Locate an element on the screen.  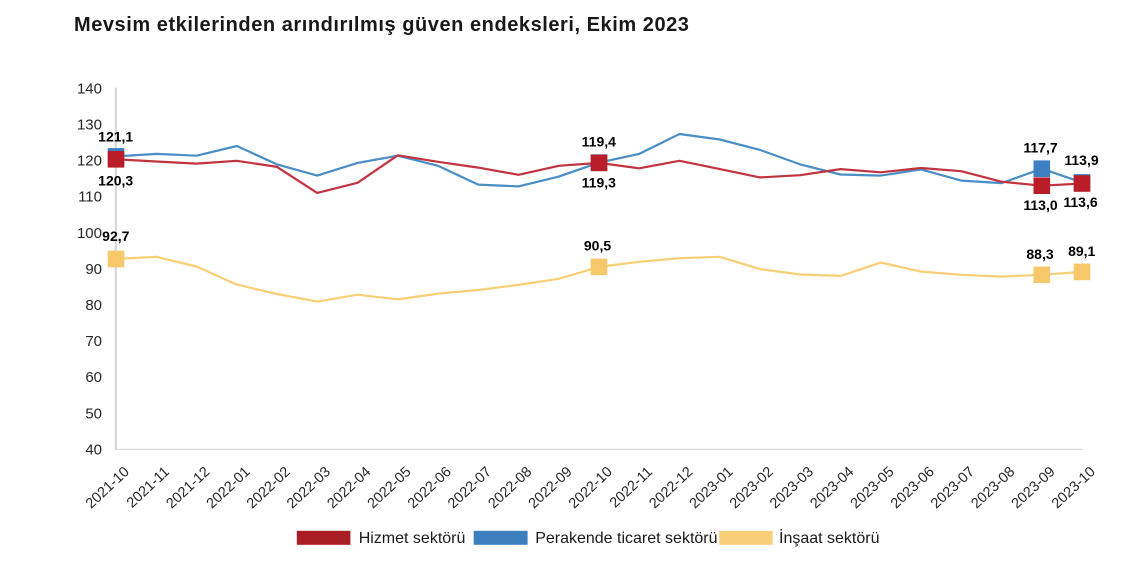
svg-text: Perakende ticaret sektörü is located at coordinates (626, 538).